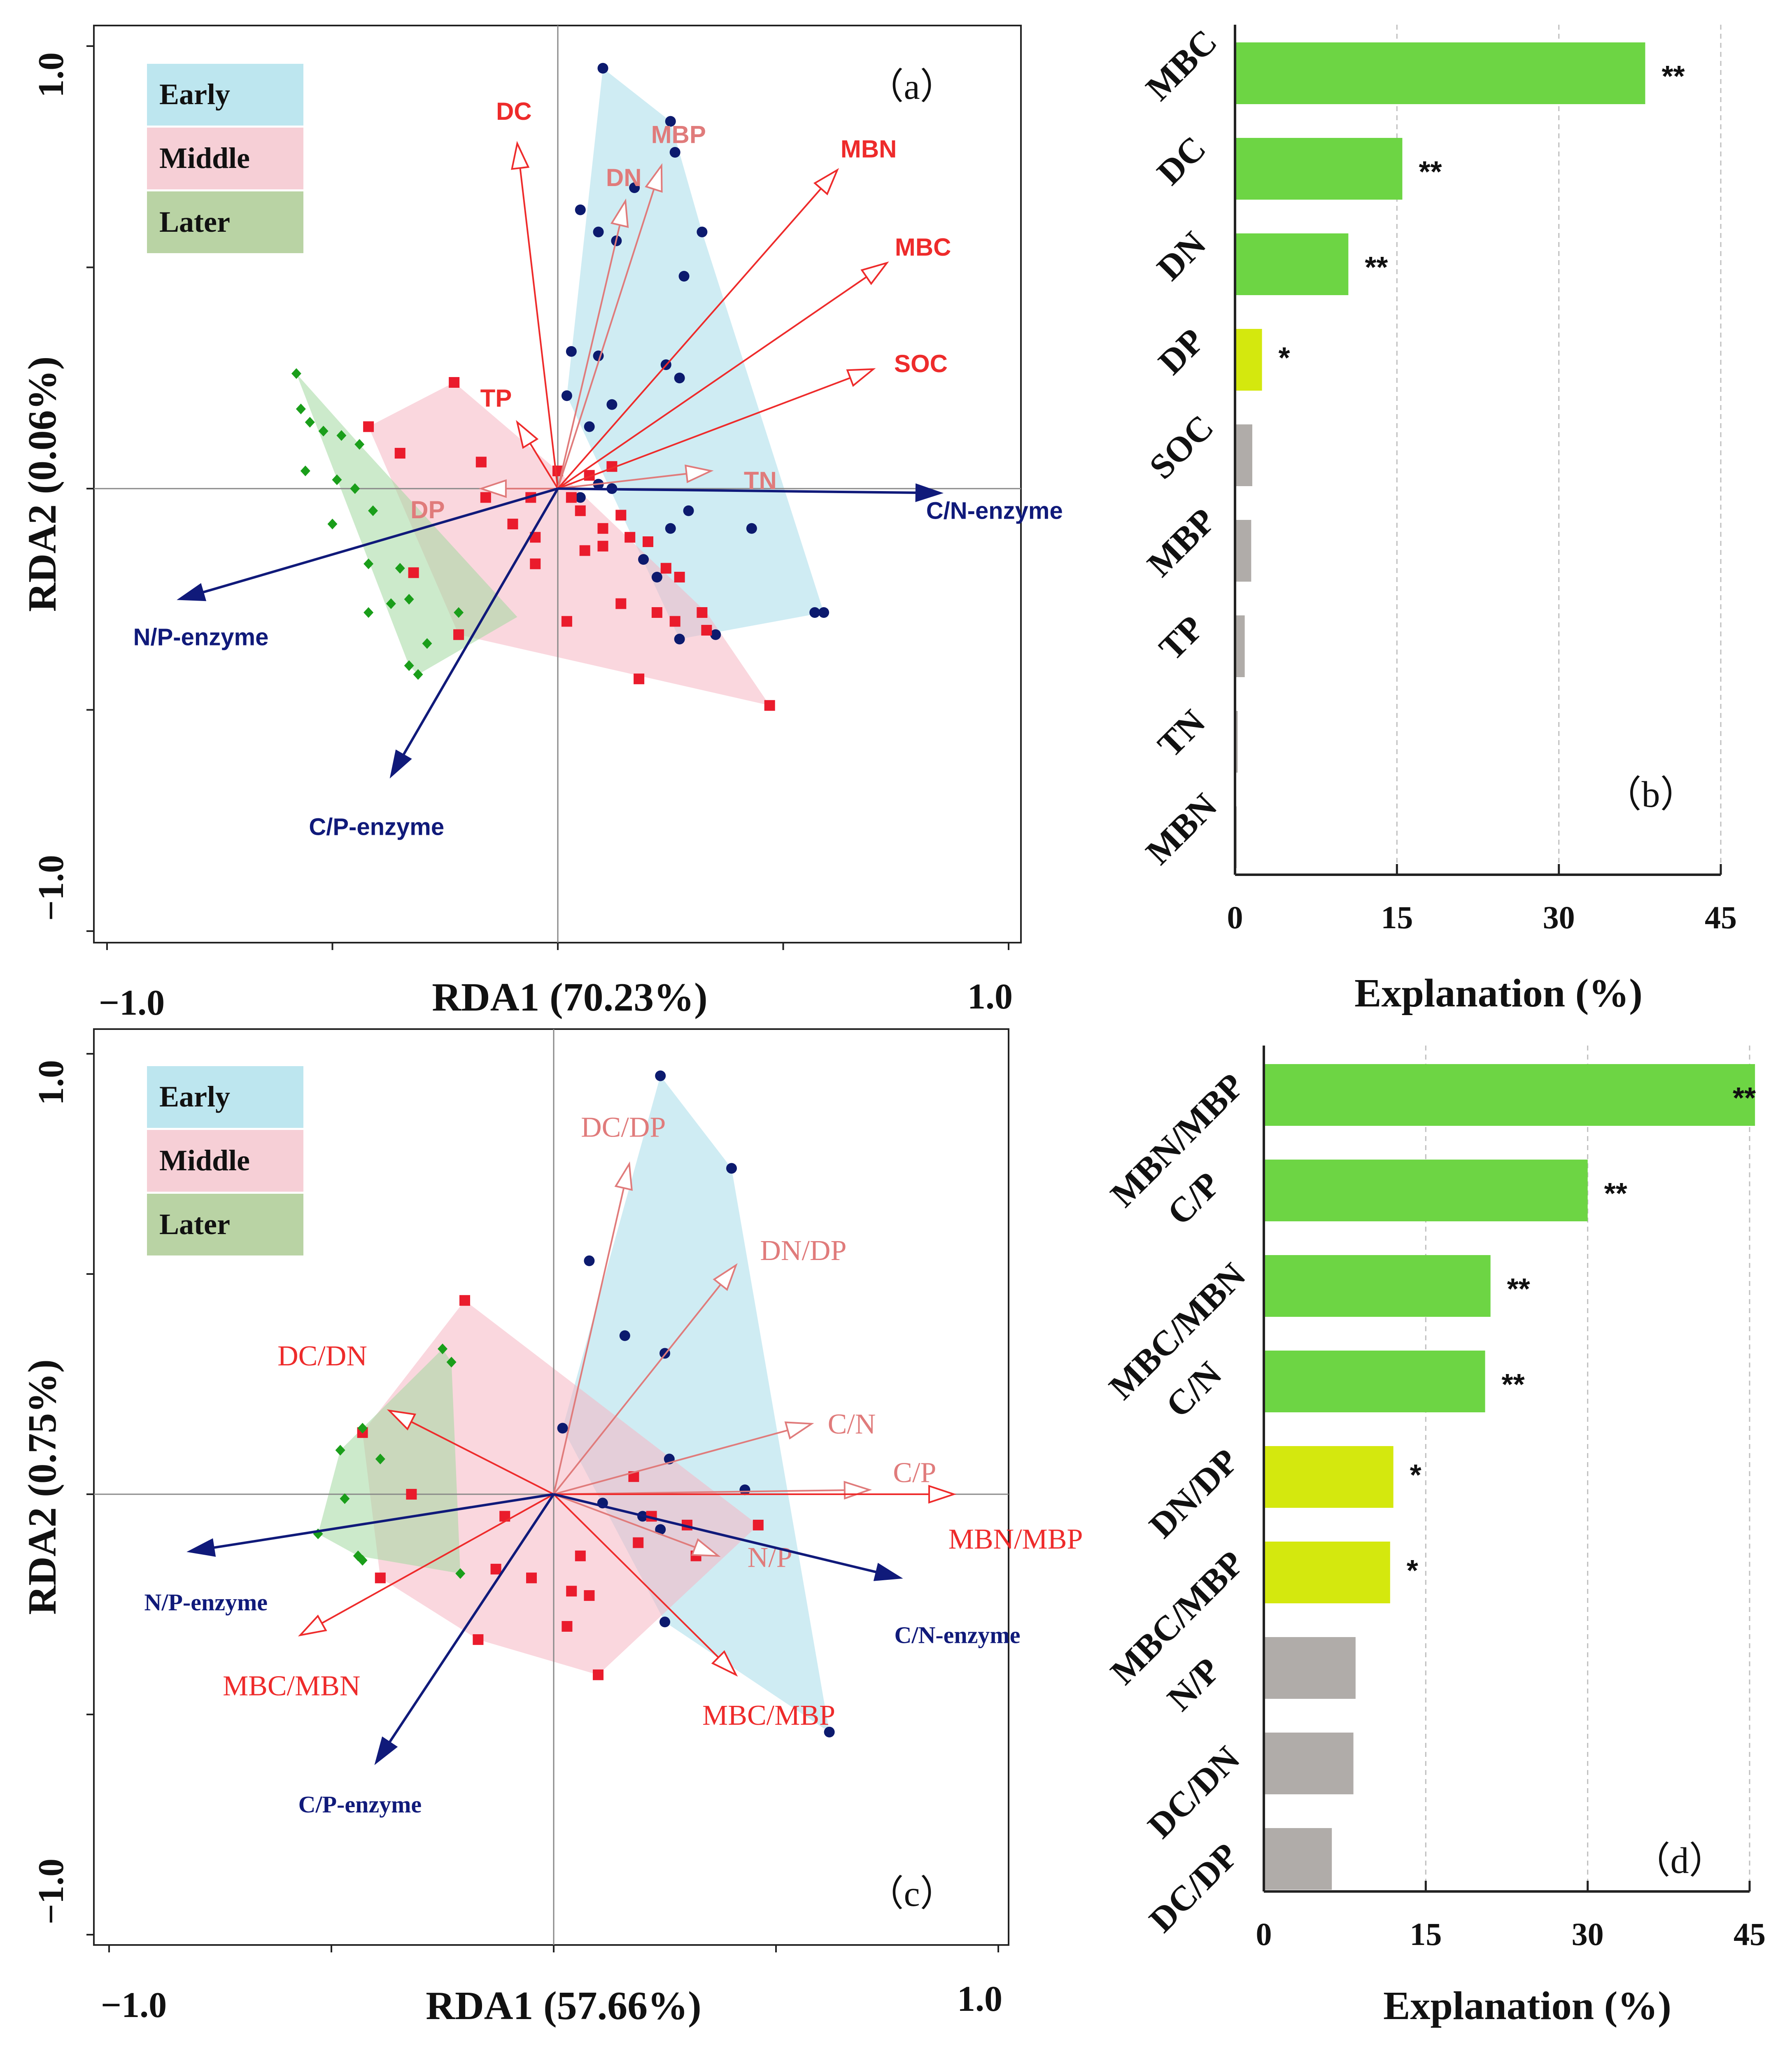 This screenshot has width=1792, height=2052. Describe the element at coordinates (1181, 638) in the screenshot. I see `category-label: TP` at that location.